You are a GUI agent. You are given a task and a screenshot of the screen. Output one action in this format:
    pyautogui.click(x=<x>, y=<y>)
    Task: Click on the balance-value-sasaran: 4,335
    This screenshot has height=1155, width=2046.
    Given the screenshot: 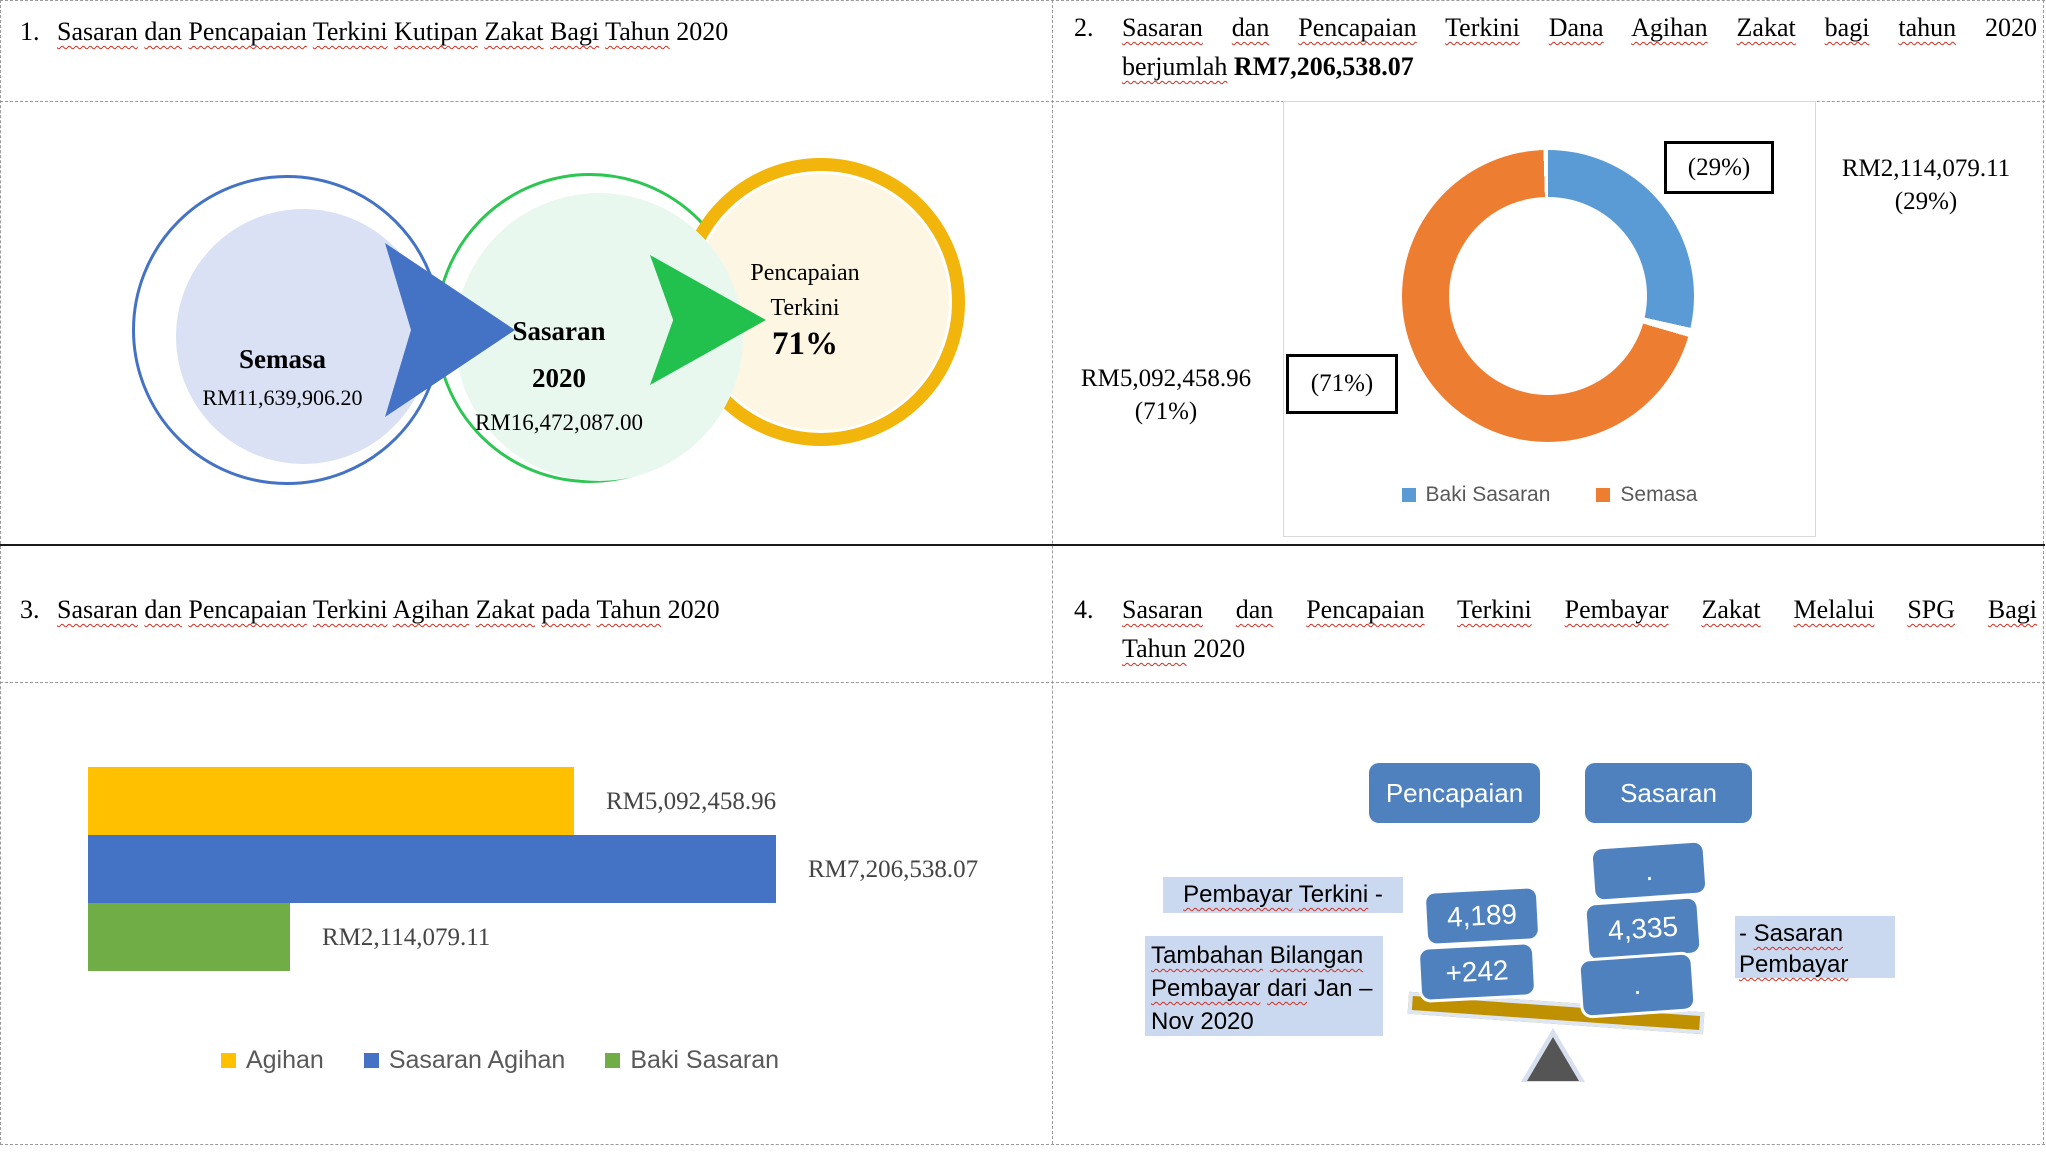 What is the action you would take?
    pyautogui.click(x=1643, y=929)
    